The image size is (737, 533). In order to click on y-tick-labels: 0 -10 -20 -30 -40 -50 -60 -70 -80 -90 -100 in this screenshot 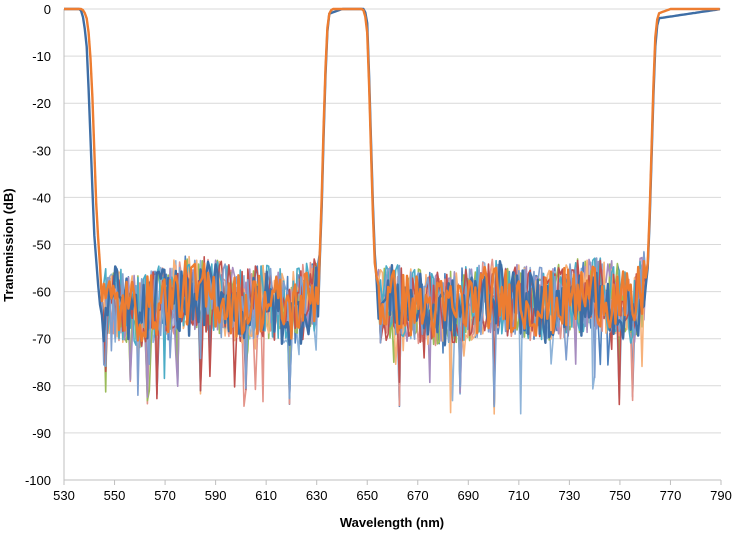, I will do `click(38, 245)`.